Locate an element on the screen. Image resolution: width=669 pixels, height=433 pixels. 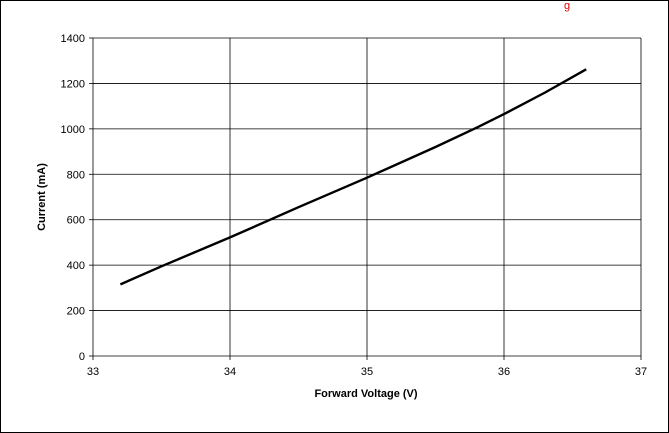
y-tick-label: 200 is located at coordinates (76, 312).